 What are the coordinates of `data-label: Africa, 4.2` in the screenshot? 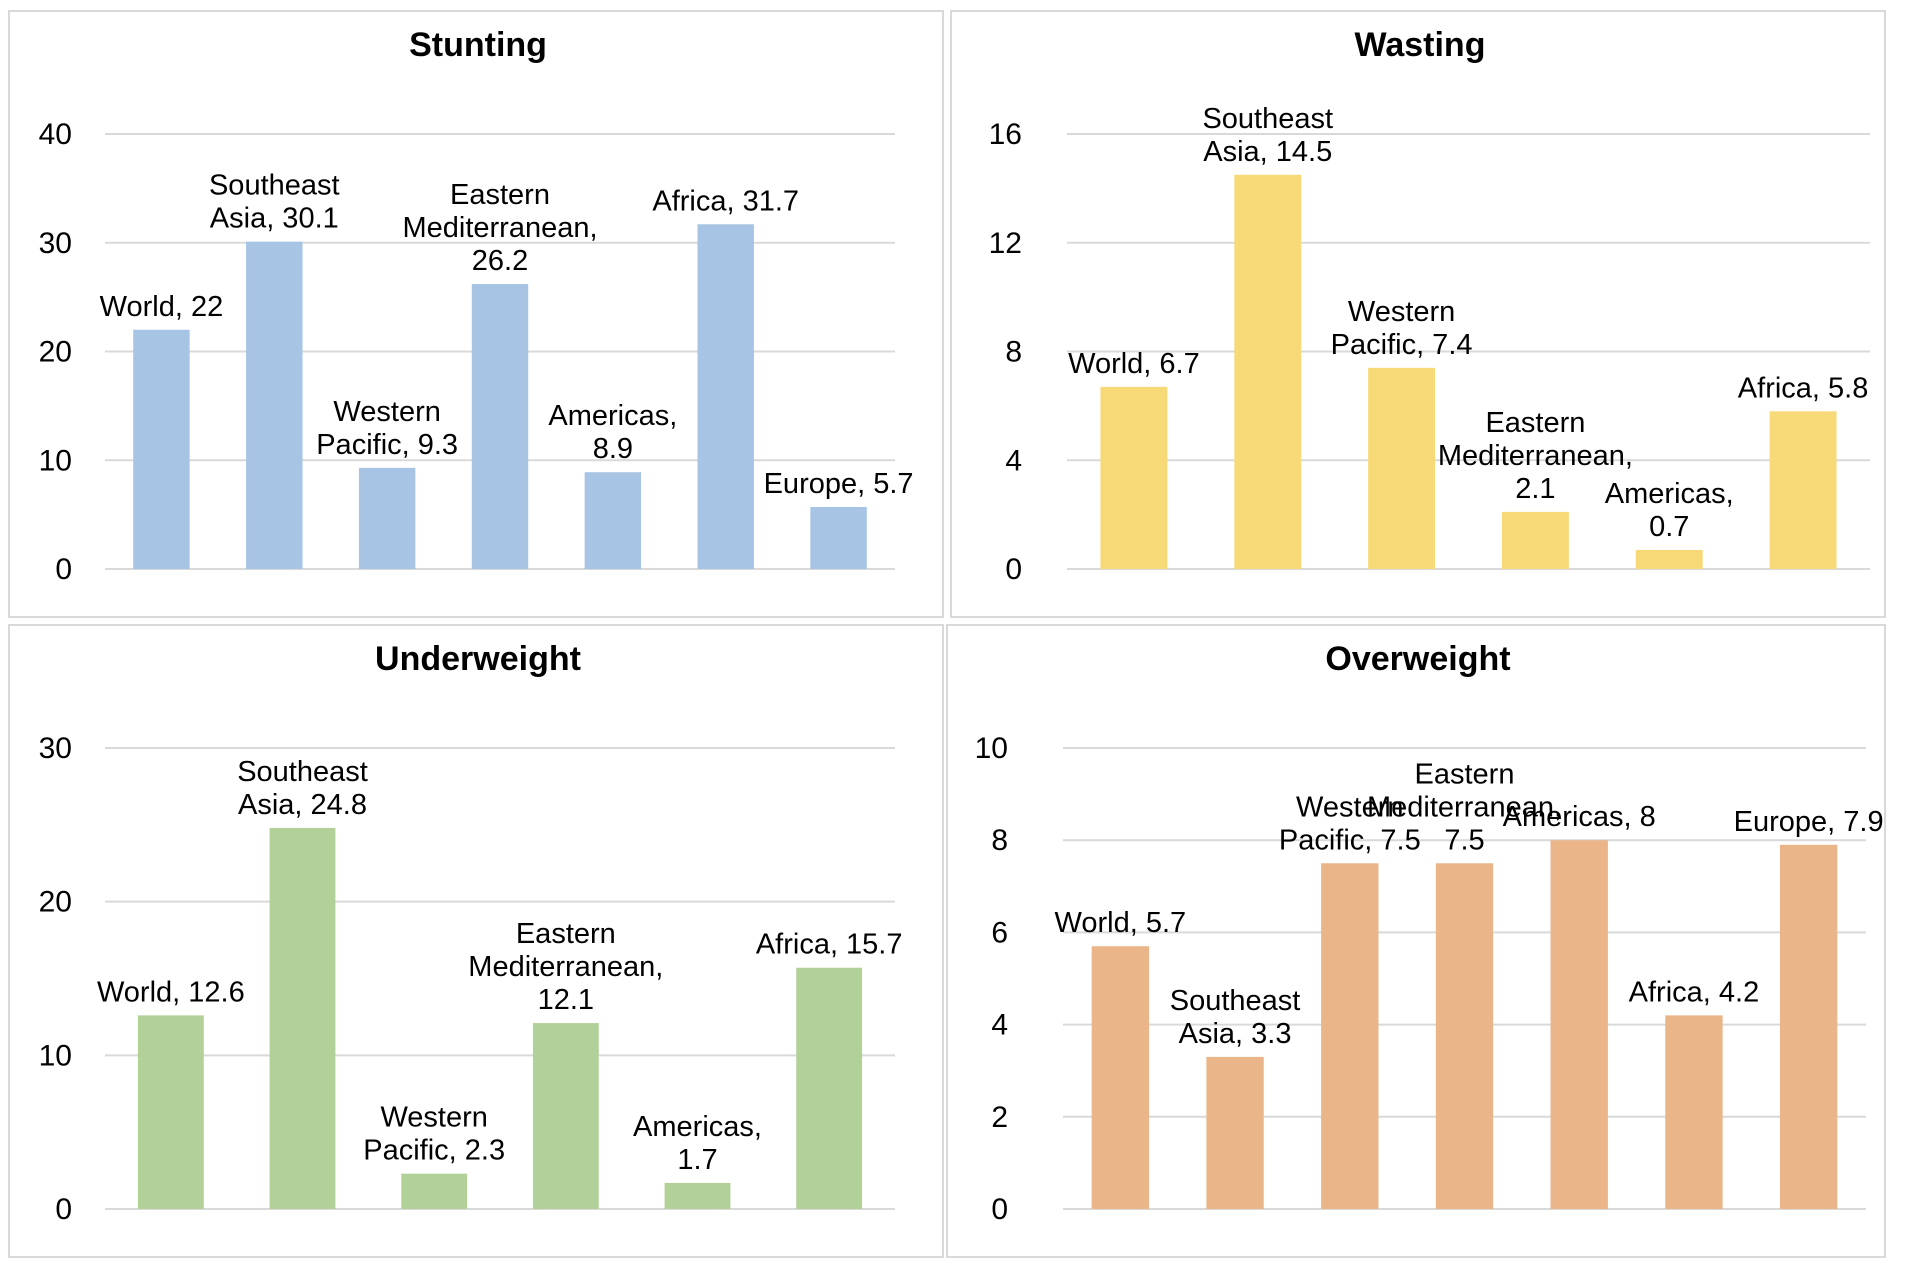 It's located at (1694, 992).